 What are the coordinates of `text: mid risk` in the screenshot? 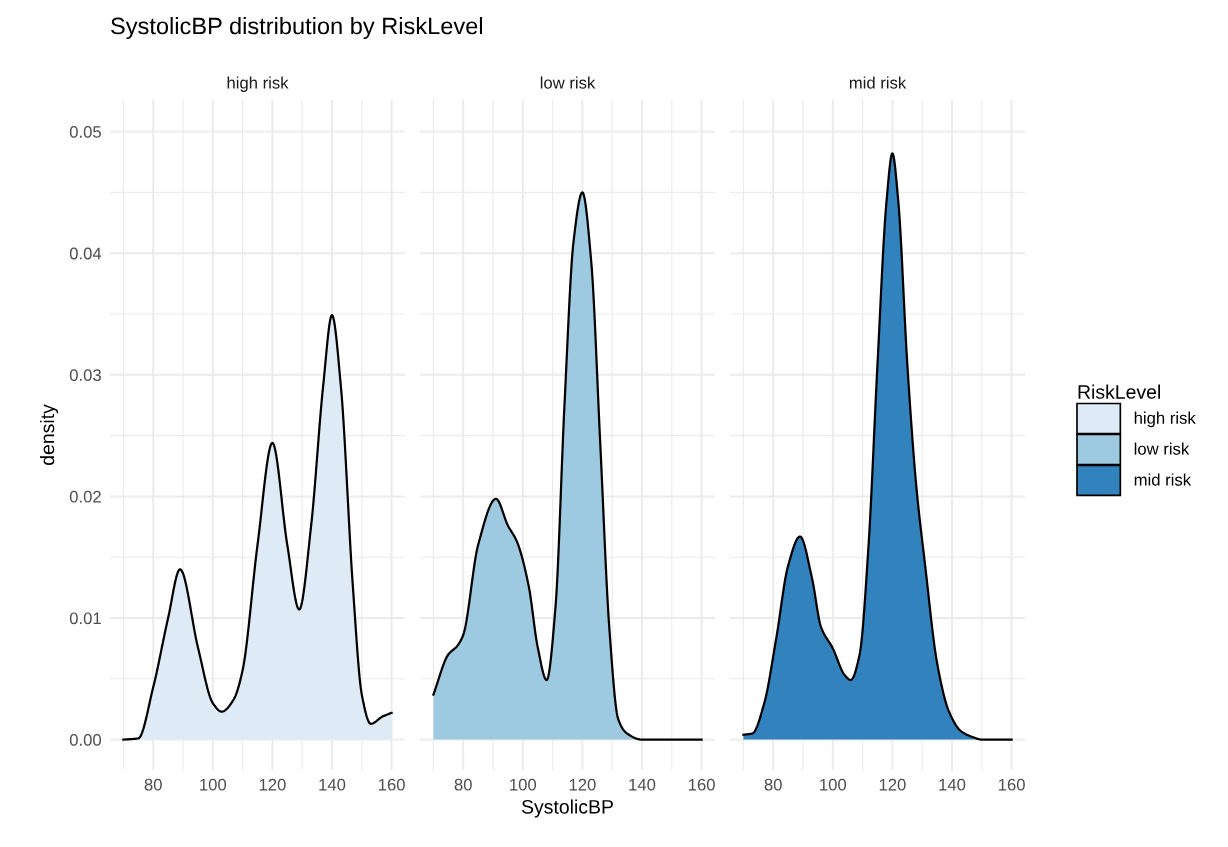 It's located at (1163, 479).